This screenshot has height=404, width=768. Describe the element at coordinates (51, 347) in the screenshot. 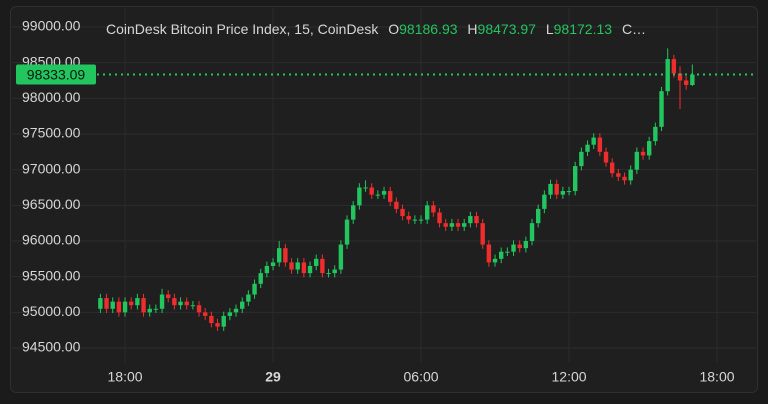

I see `y-tick-label: 94500.00` at that location.